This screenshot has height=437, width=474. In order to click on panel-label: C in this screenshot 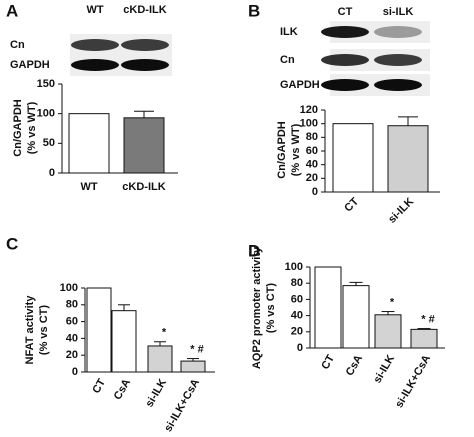, I will do `click(12, 243)`.